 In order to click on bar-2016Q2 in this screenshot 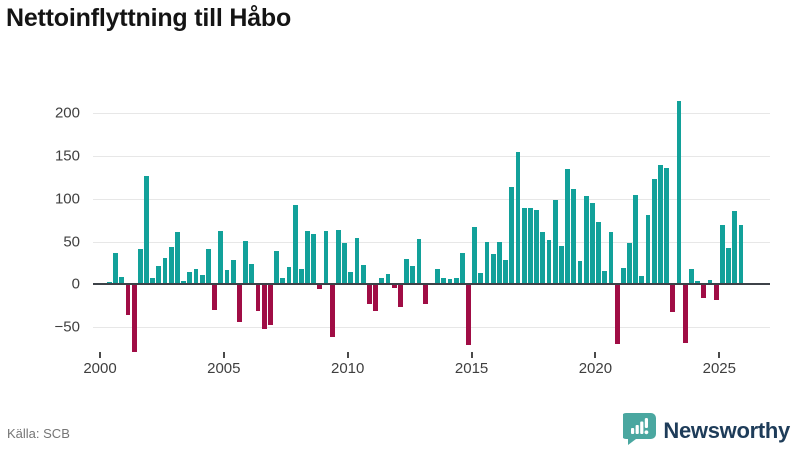, I will do `click(506, 272)`.